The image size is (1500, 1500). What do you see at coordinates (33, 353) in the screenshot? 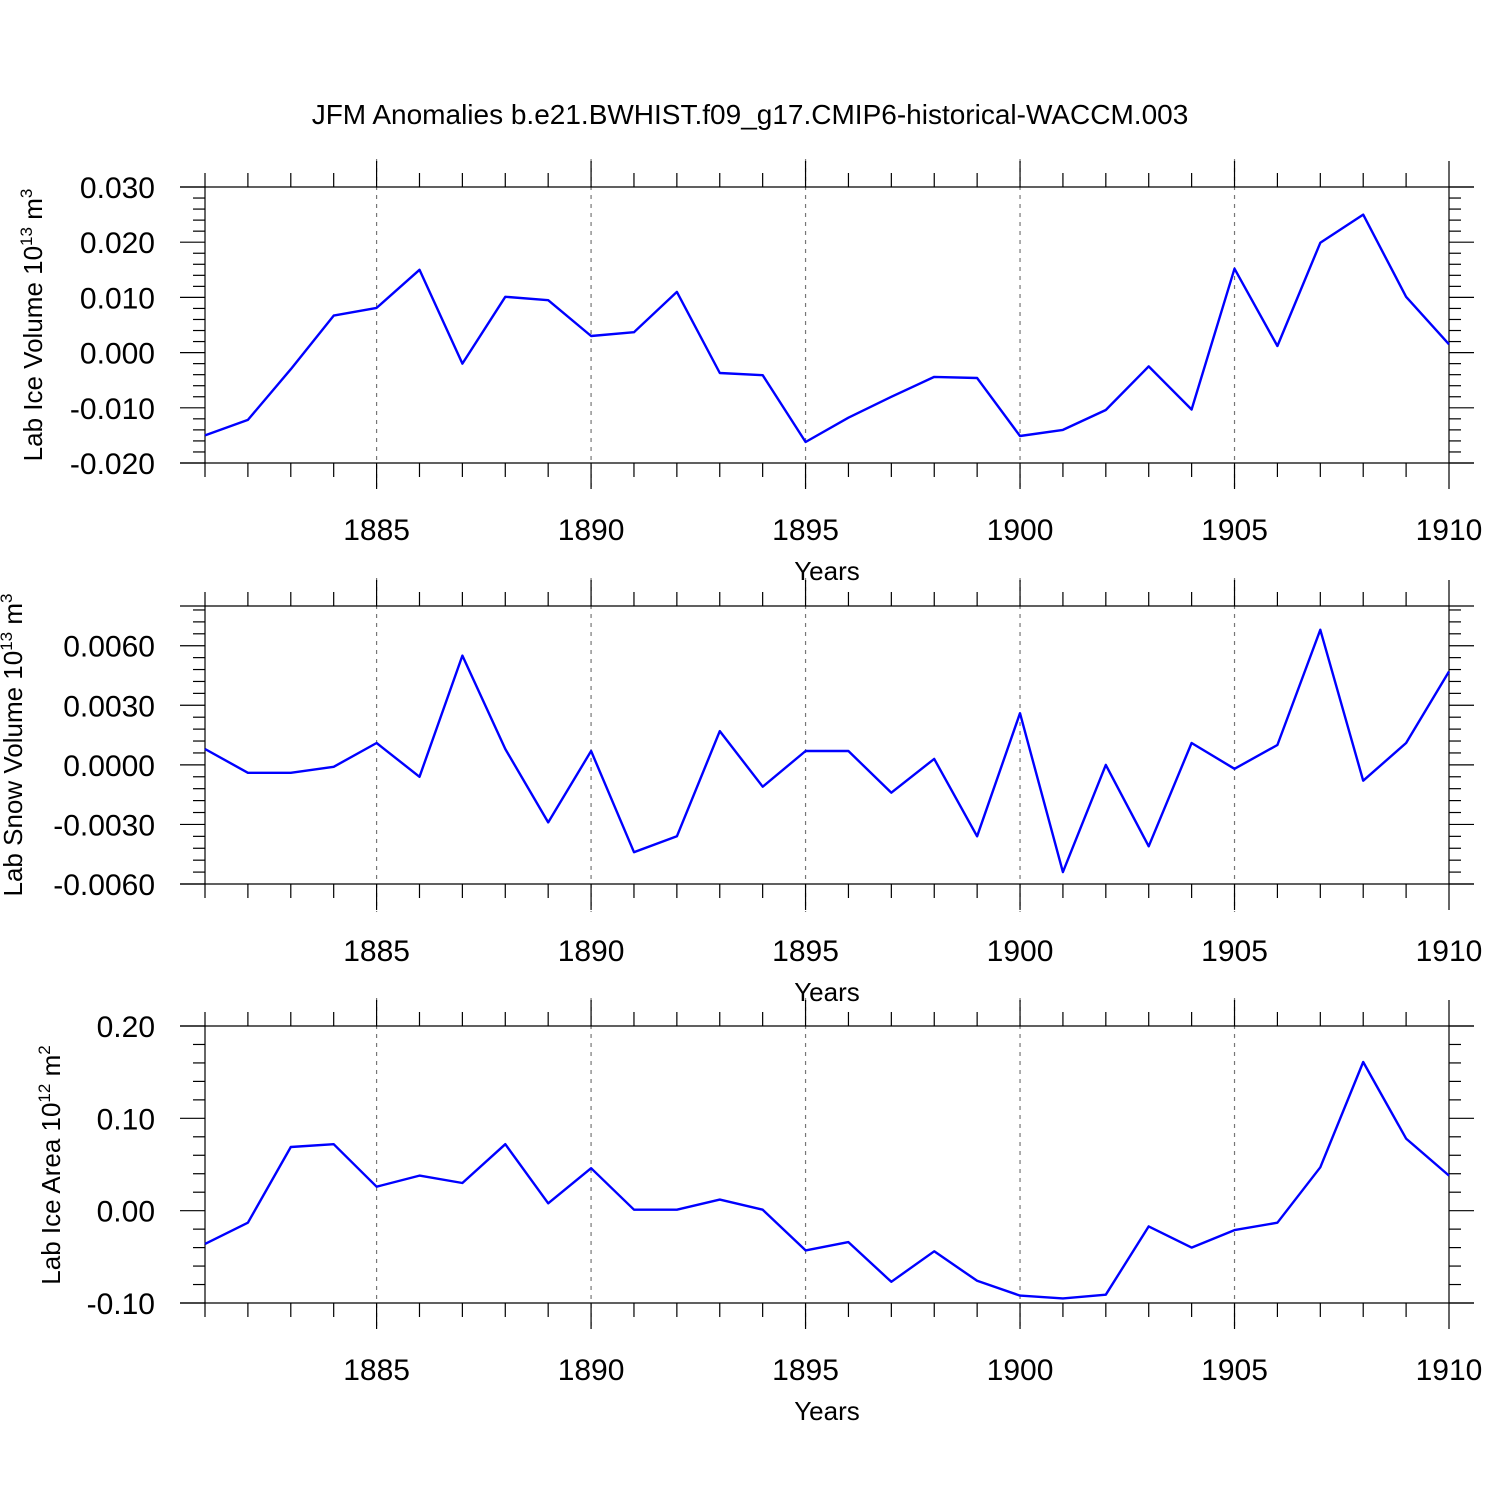
I see `y-axis-label-text: Lab Ice Volume 10` at bounding box center [33, 353].